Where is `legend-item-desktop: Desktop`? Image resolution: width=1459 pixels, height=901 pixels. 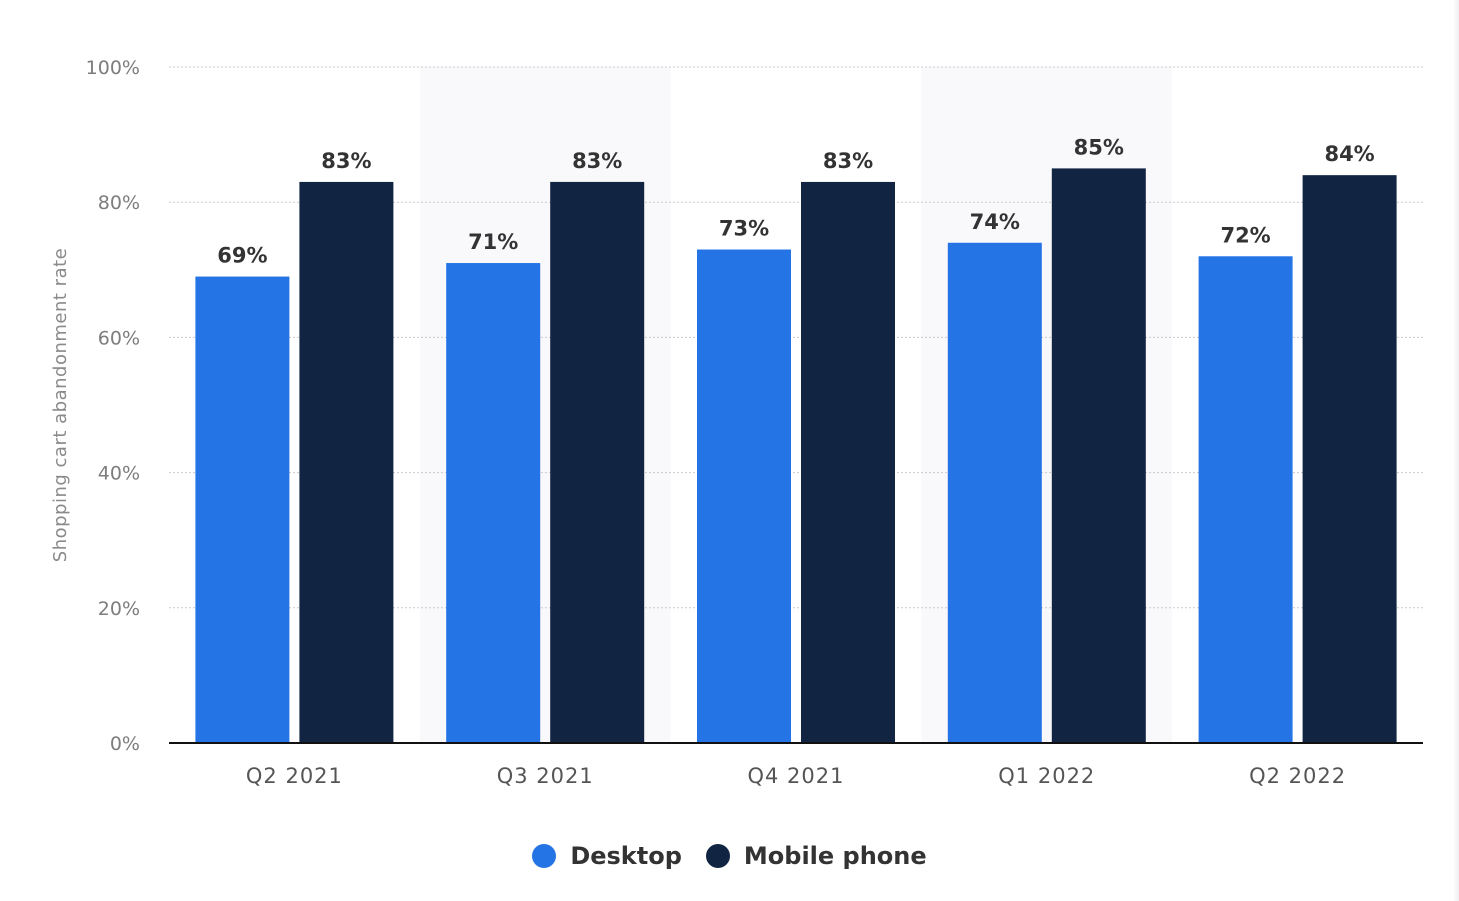
legend-item-desktop: Desktop is located at coordinates (607, 856).